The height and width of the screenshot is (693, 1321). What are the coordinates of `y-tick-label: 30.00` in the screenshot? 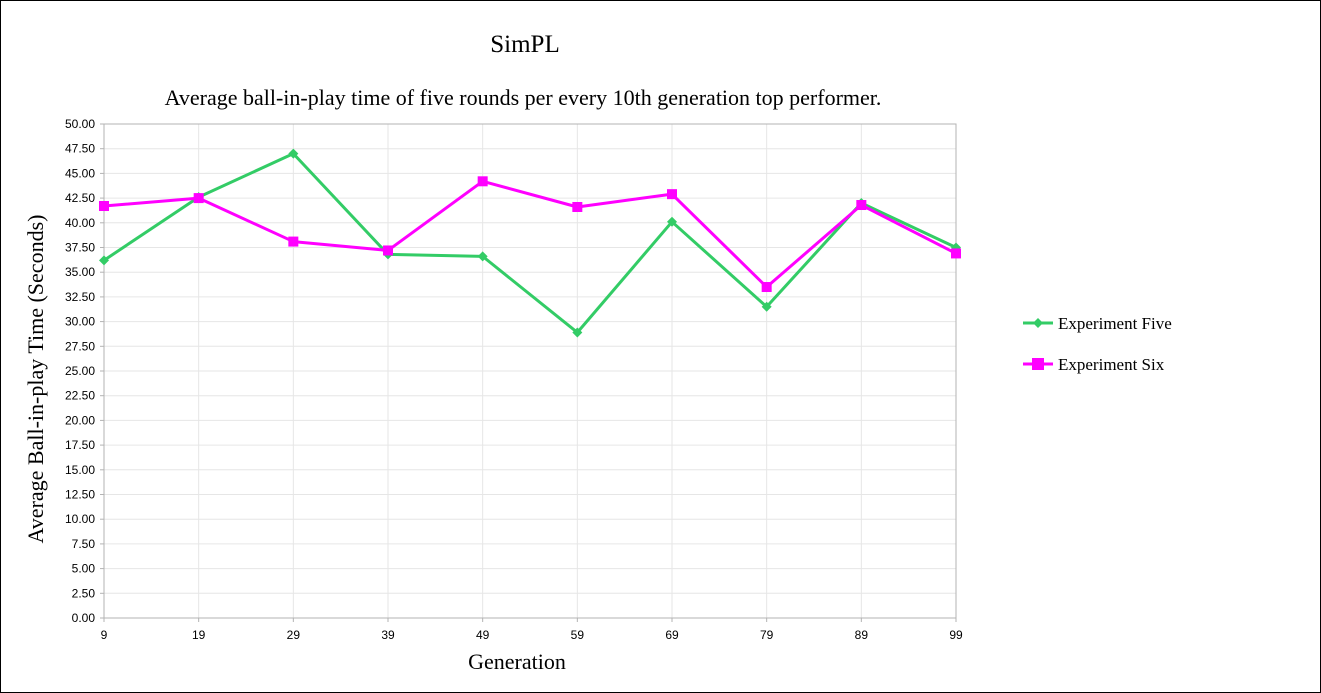 It's located at (80, 322).